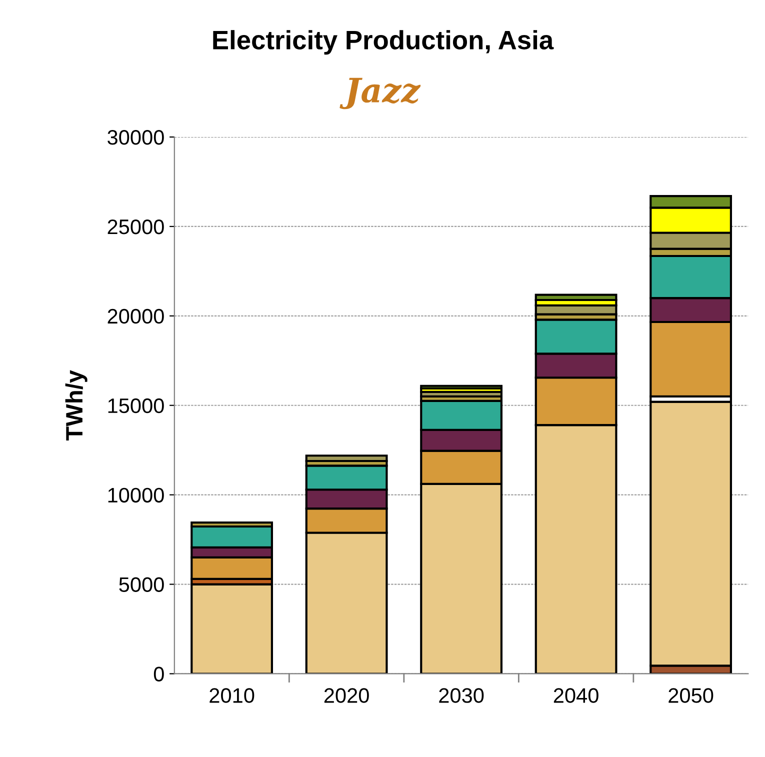 The width and height of the screenshot is (765, 757). I want to click on y-tick-label: 30000, so click(136, 137).